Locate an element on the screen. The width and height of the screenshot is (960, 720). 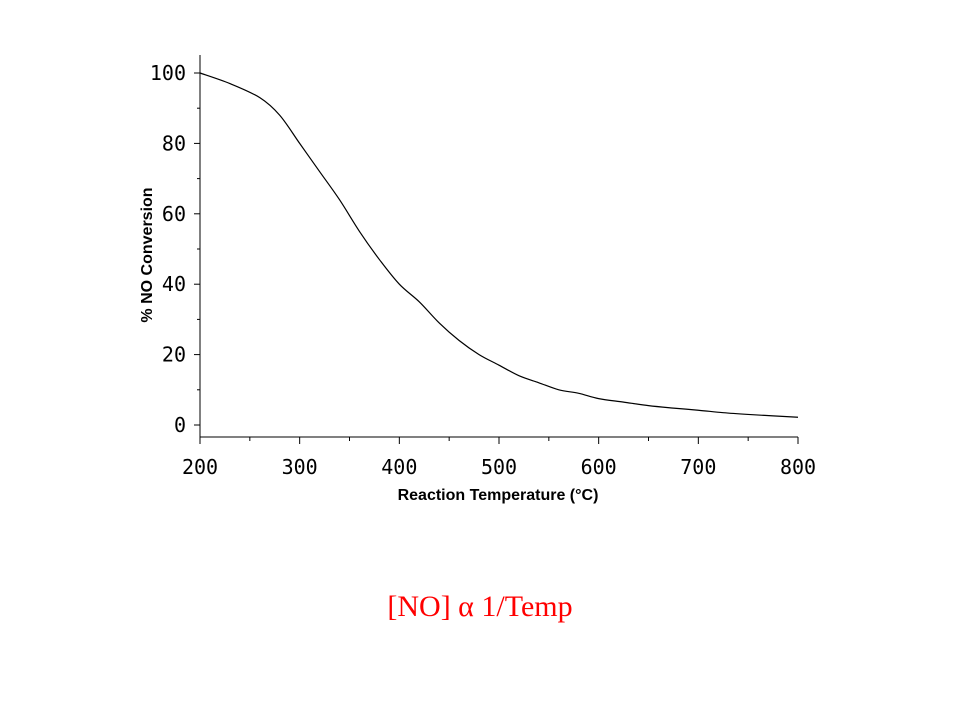
y-tick-label: 100 is located at coordinates (168, 73).